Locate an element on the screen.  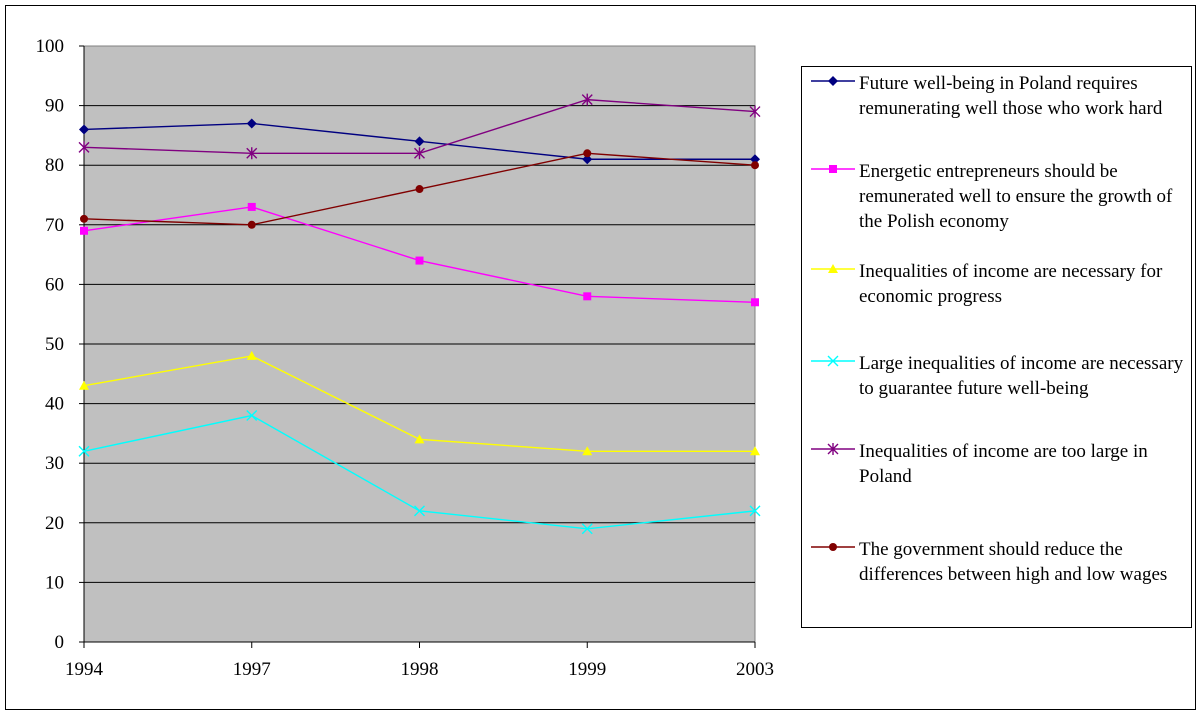
x-tick-label: 1999 is located at coordinates (587, 669).